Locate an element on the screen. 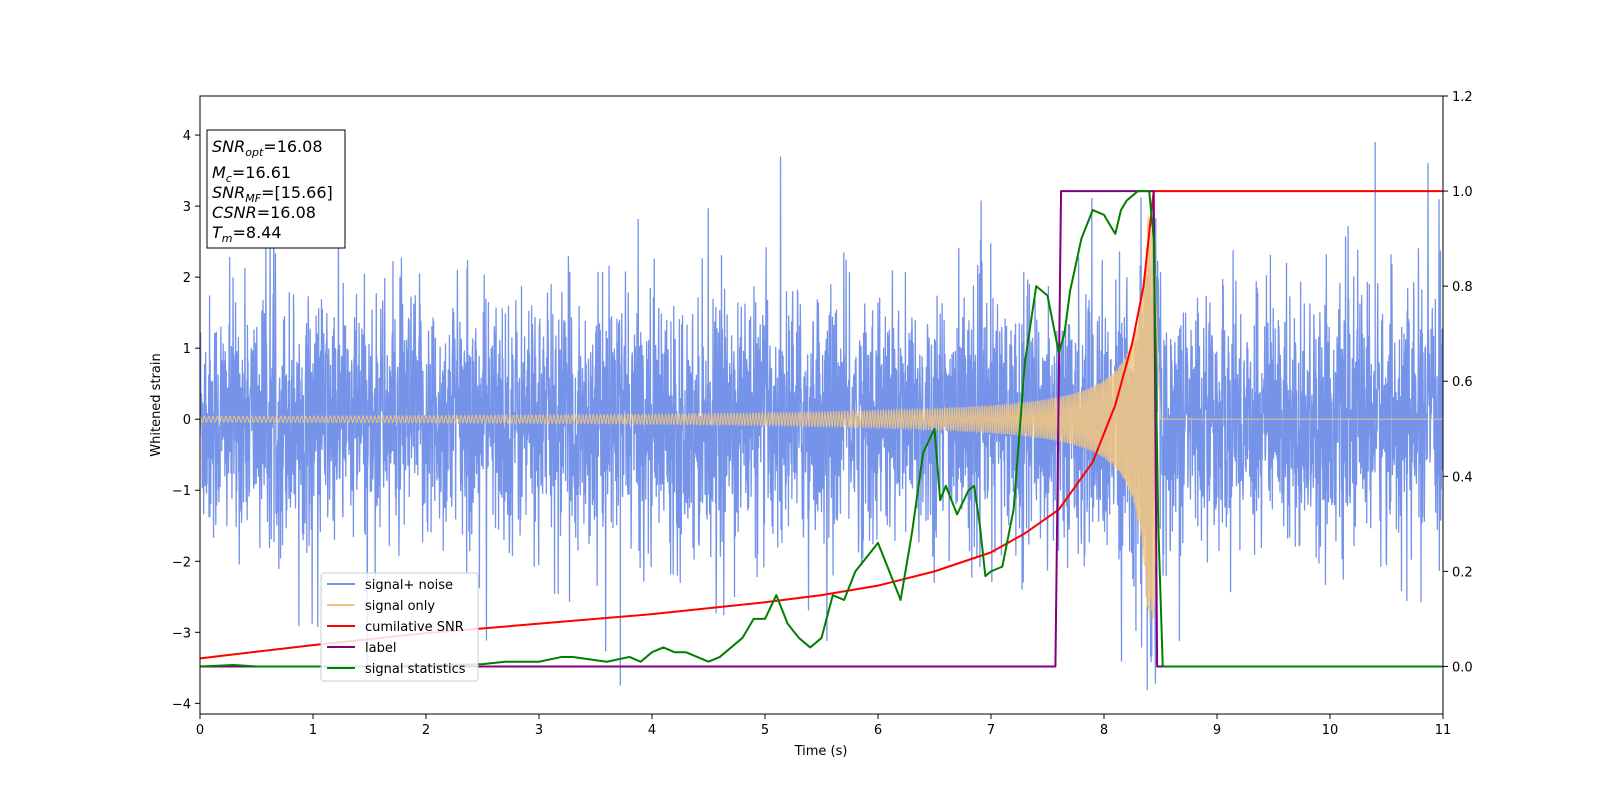 Image resolution: width=1600 pixels, height=800 pixels. y-tick-label-left: 3 is located at coordinates (187, 207).